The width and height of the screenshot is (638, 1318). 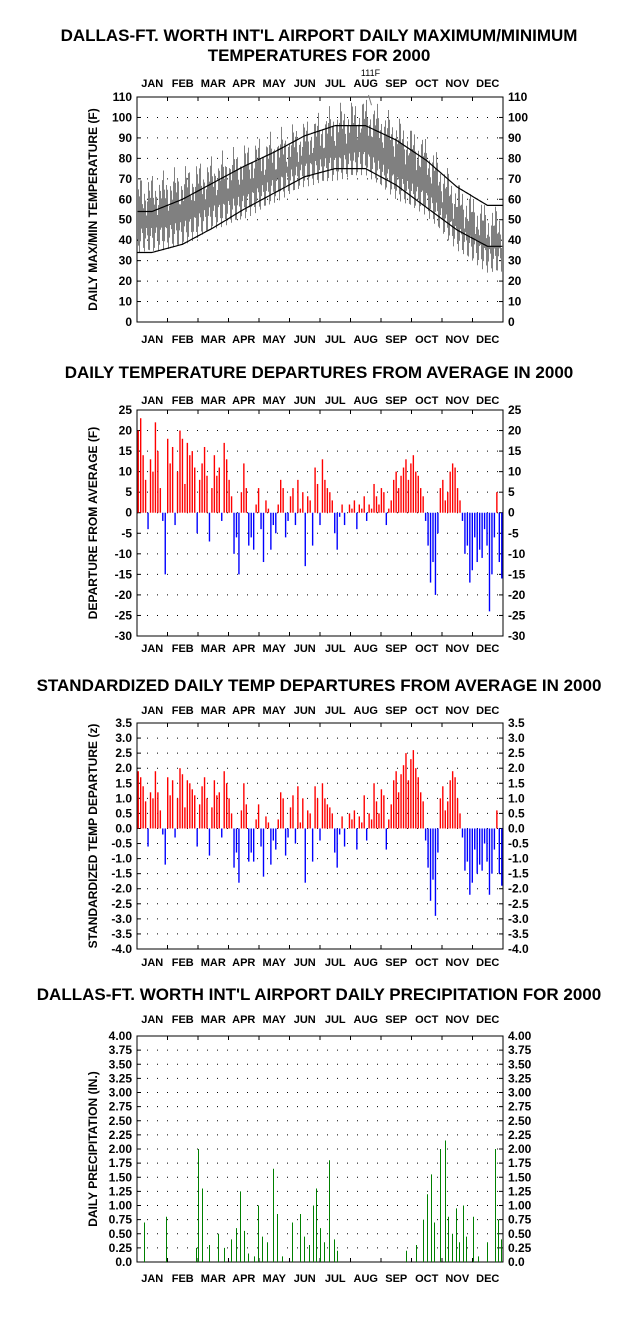 What do you see at coordinates (487, 963) in the screenshot?
I see `standardized-month-bottom: DEC` at bounding box center [487, 963].